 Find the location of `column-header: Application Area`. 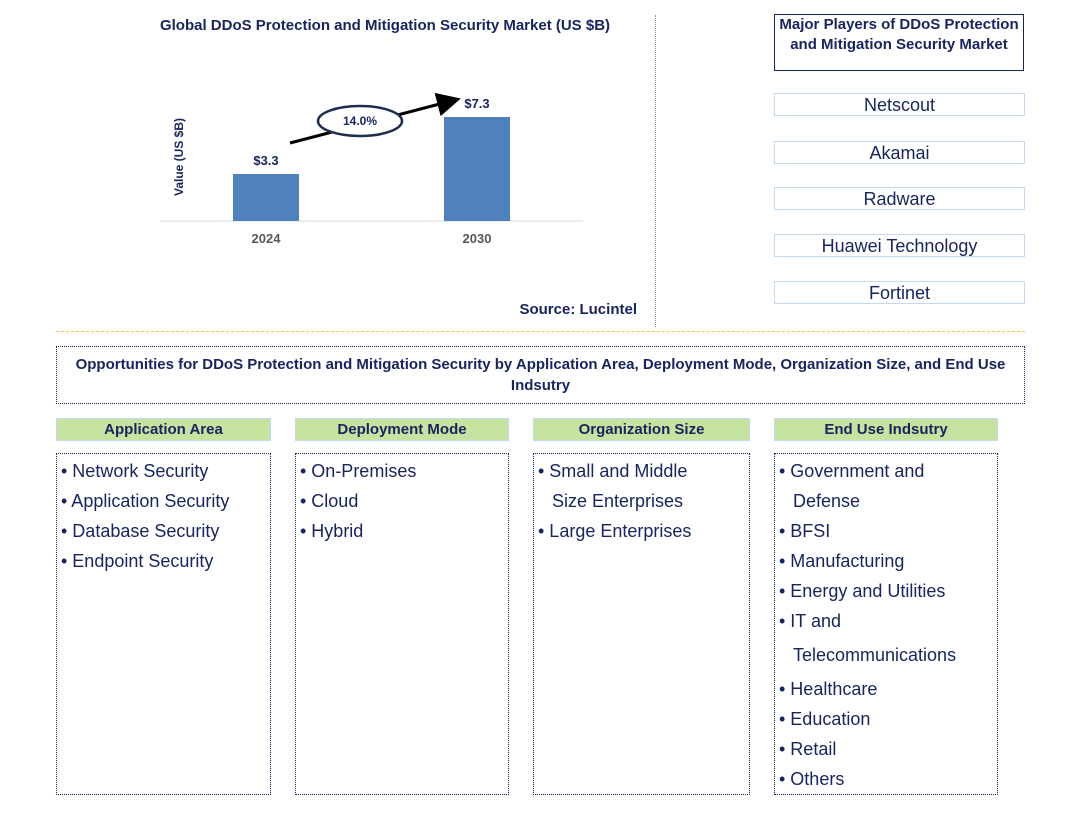

column-header: Application Area is located at coordinates (163, 429).